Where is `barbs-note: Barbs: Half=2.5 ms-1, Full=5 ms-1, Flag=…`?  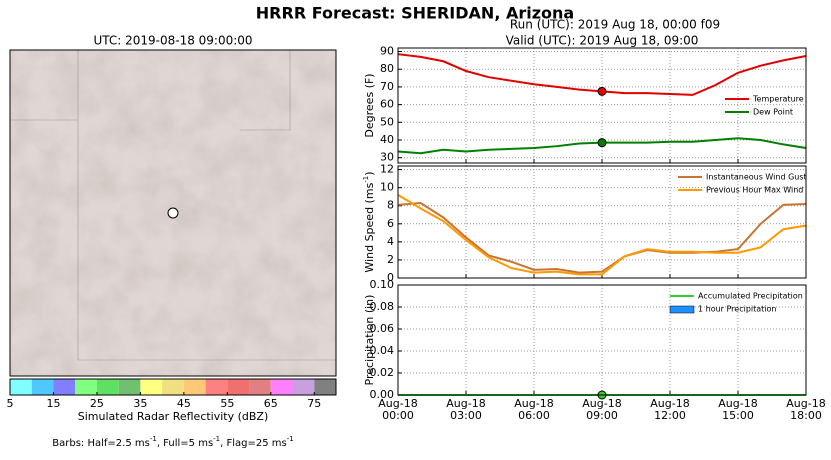 barbs-note: Barbs: Half=2.5 ms-1, Full=5 ms-1, Flag=… is located at coordinates (172, 442).